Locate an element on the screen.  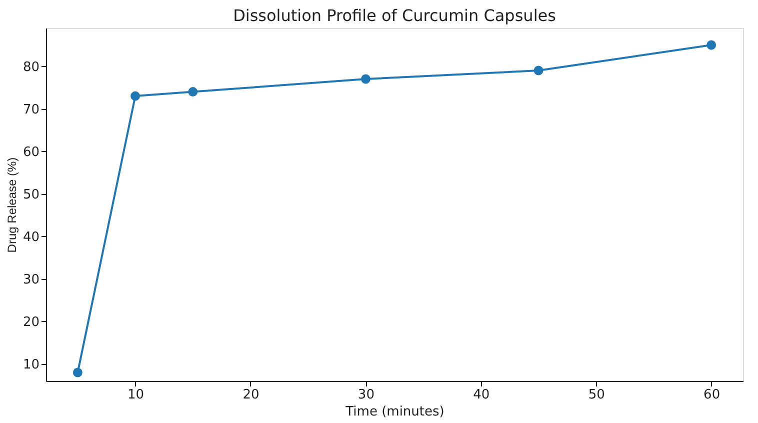
x-tick-label: 60 is located at coordinates (712, 395).